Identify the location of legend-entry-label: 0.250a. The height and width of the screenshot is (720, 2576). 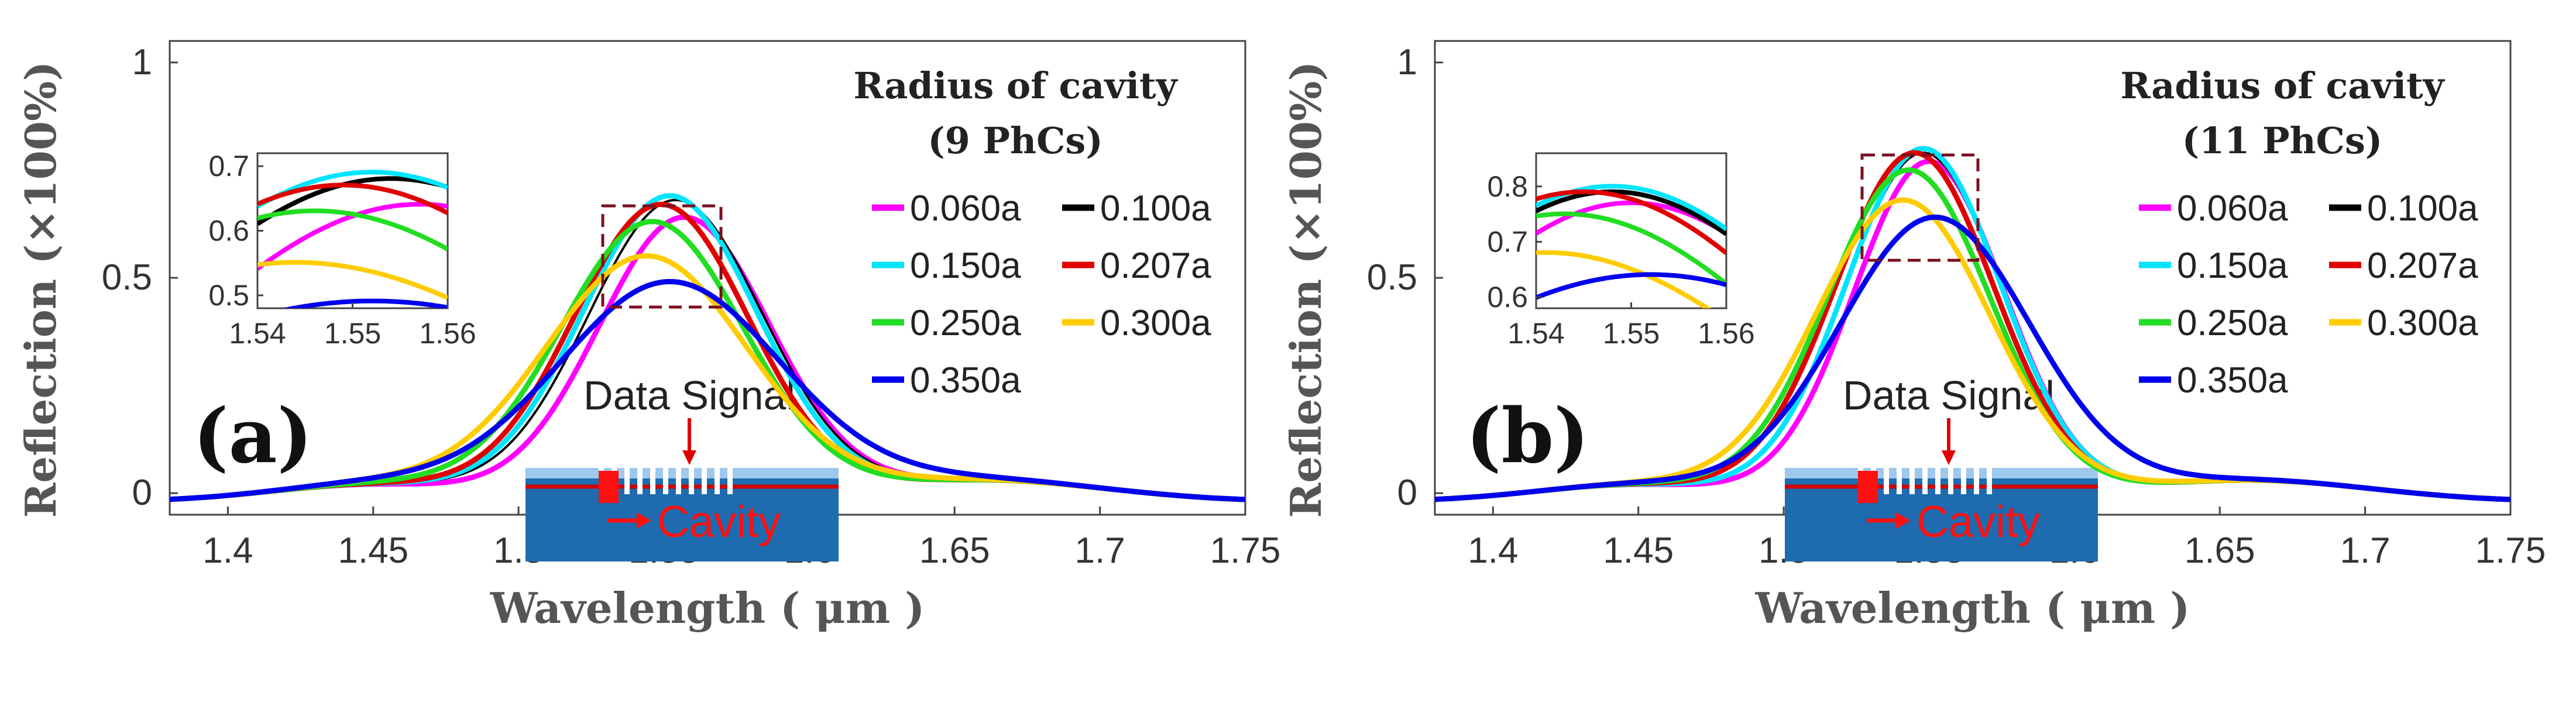
(2232, 323).